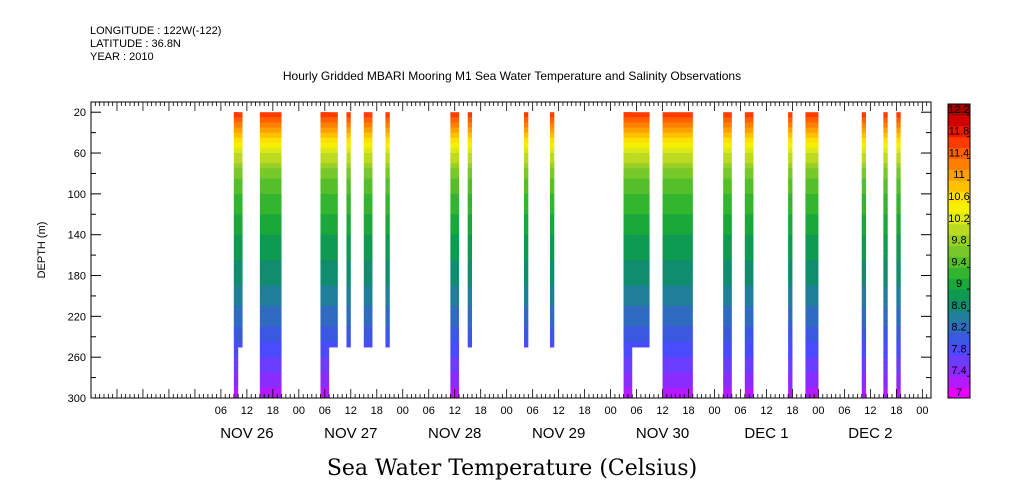 The width and height of the screenshot is (1009, 504). I want to click on day-label: DEC 2, so click(870, 433).